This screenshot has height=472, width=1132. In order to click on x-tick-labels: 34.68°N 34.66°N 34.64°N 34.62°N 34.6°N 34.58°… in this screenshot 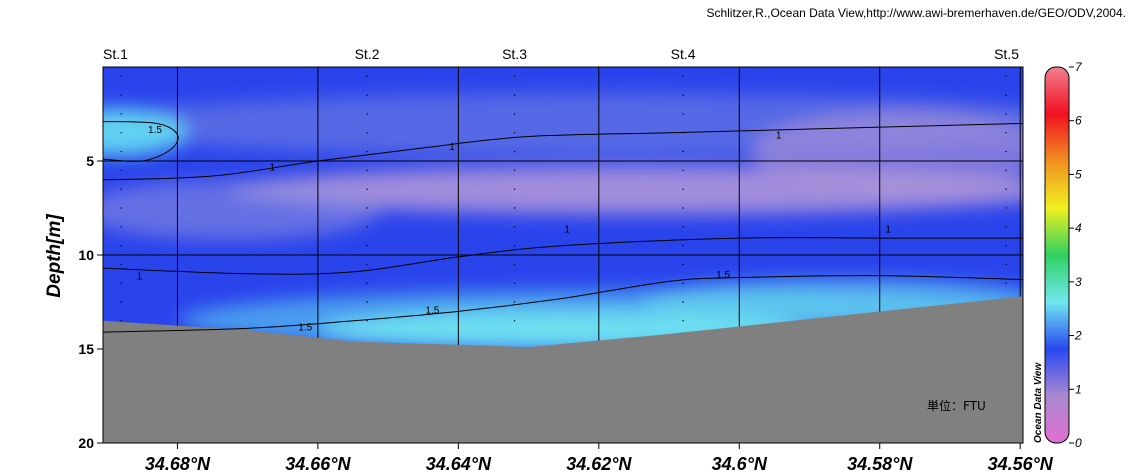, I will do `click(599, 463)`.